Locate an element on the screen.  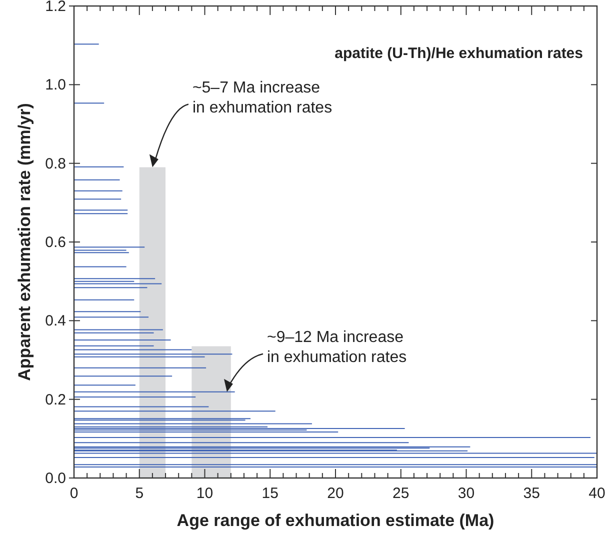
y-tick-label: 0.0 is located at coordinates (55, 478).